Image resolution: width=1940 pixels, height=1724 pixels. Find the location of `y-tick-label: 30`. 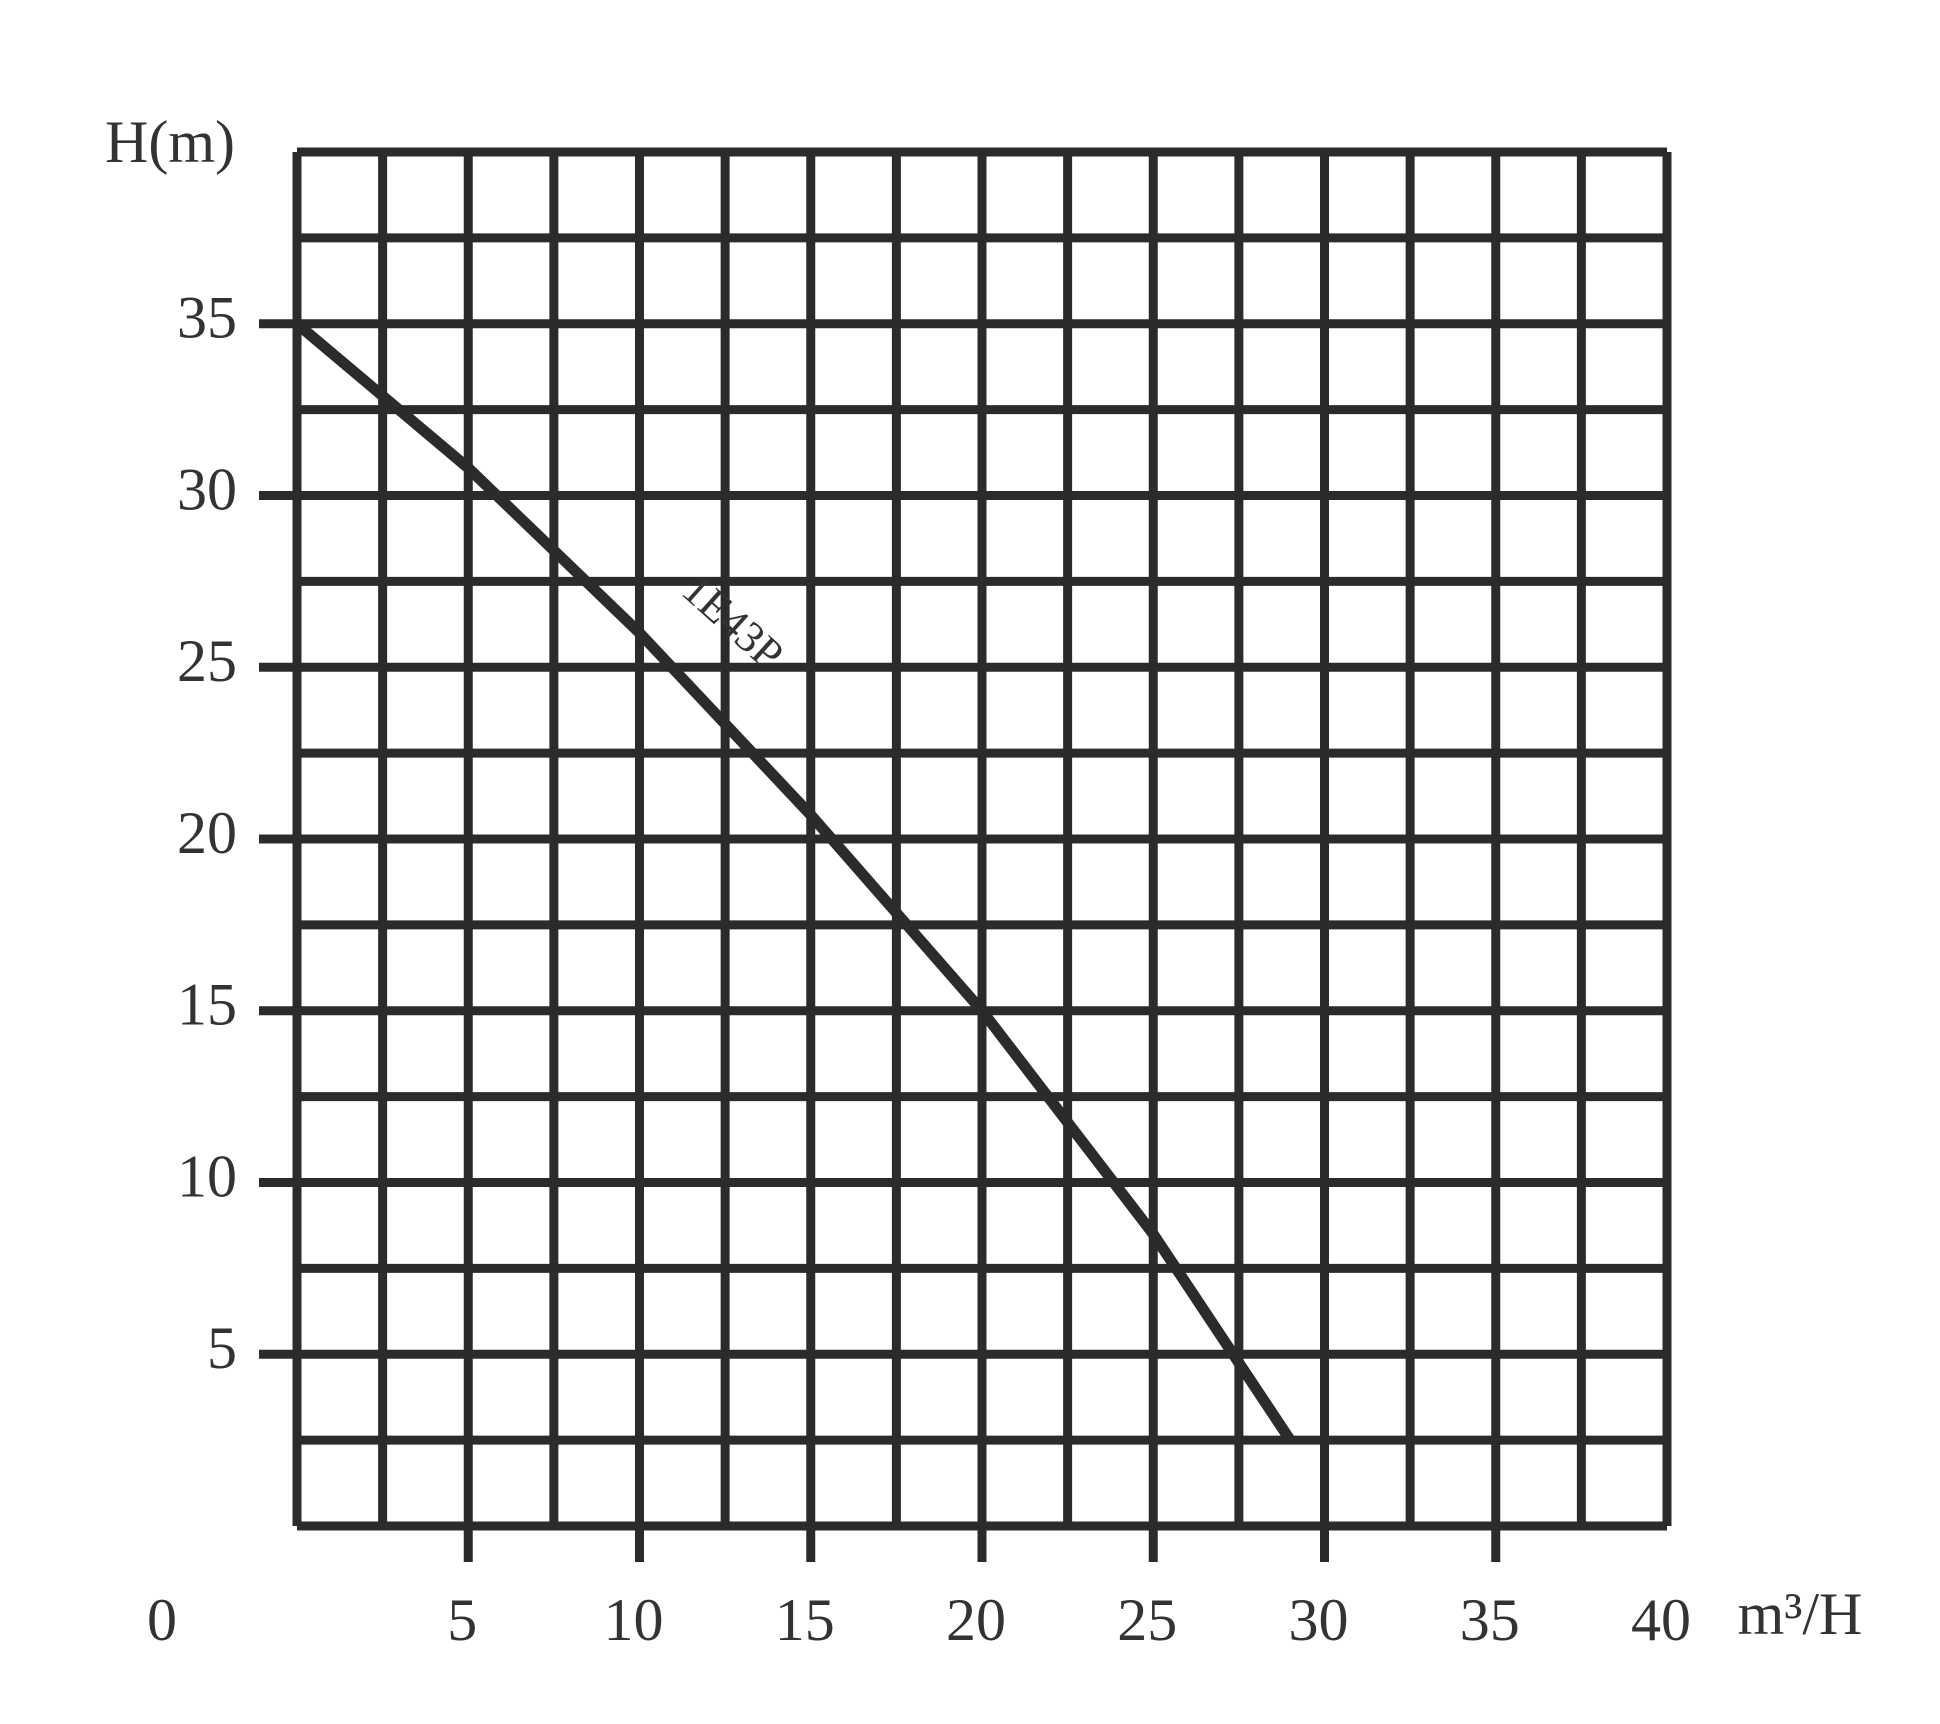

y-tick-label: 30 is located at coordinates (207, 489).